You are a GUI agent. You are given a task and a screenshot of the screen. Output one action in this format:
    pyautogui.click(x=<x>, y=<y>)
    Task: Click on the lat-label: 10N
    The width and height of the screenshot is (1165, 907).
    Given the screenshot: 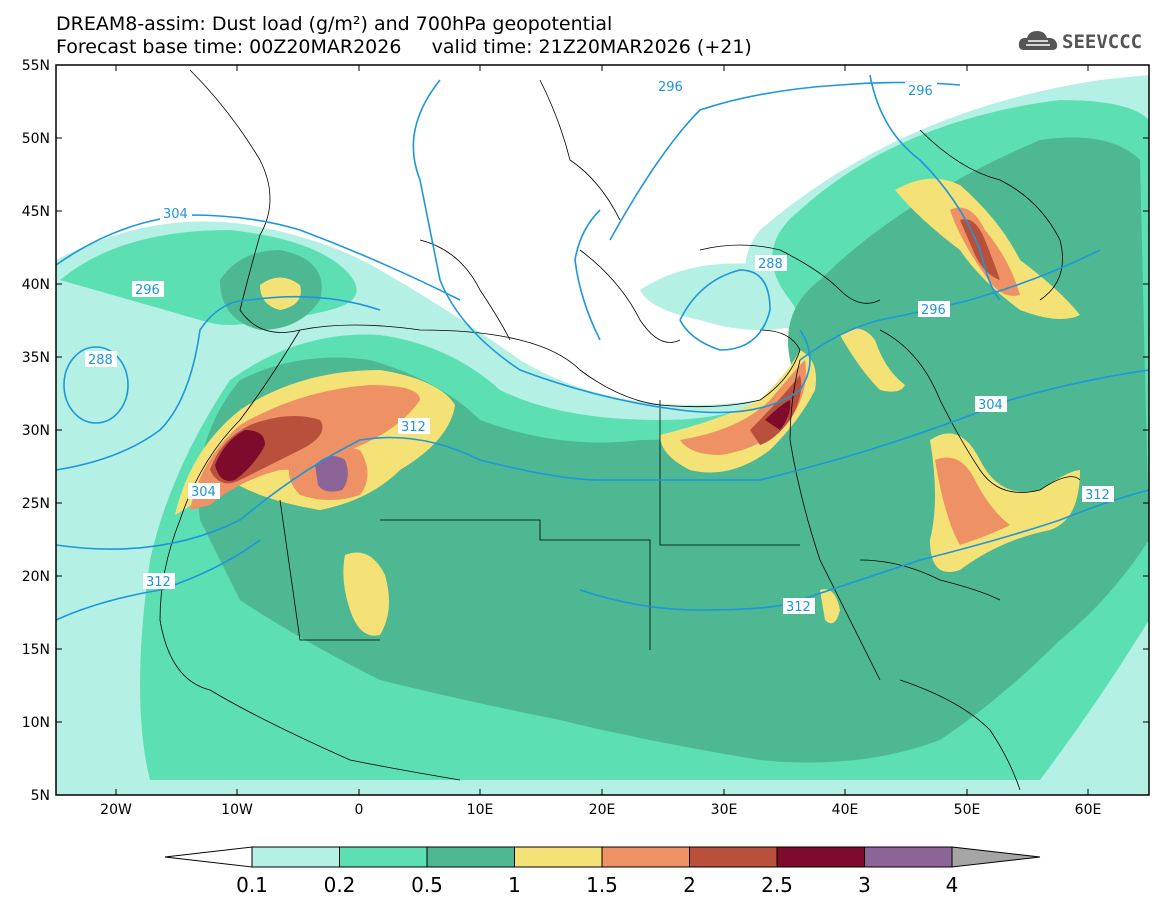 What is the action you would take?
    pyautogui.click(x=36, y=723)
    